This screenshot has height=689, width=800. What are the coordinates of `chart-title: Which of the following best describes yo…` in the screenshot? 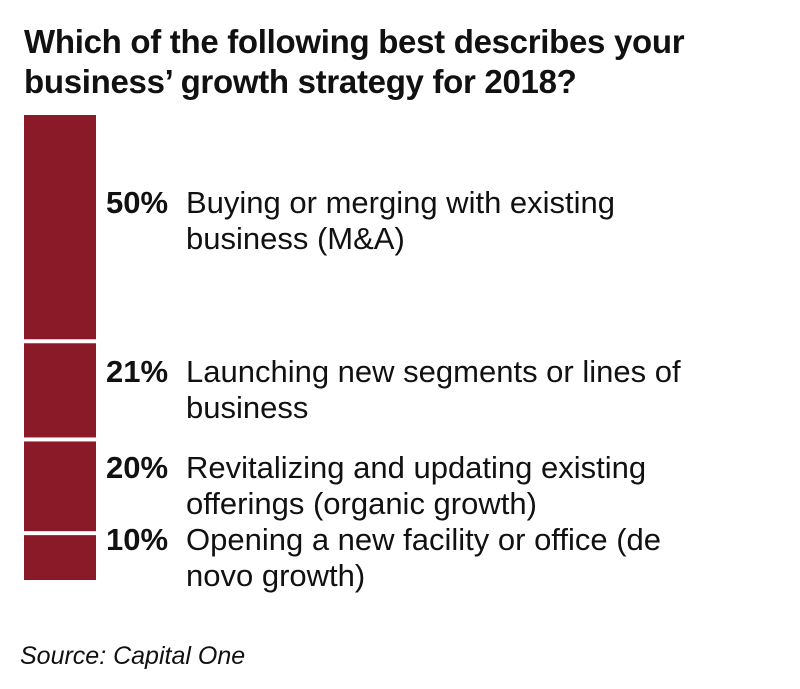 It's located at (354, 61).